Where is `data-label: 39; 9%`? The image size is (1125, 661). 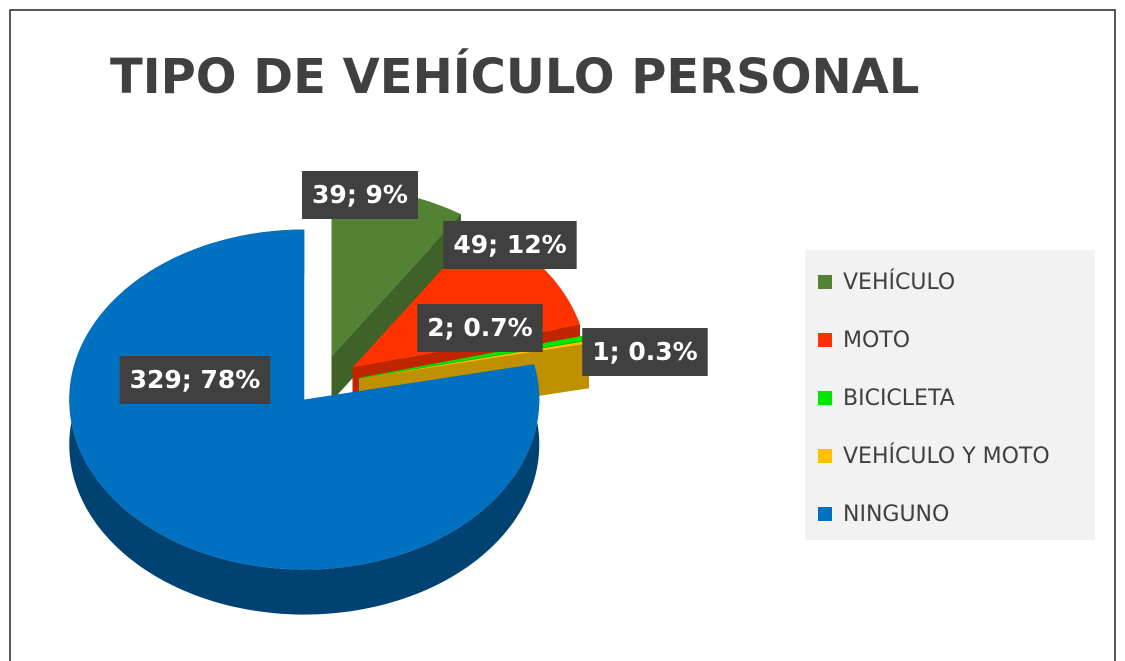
data-label: 39; 9% is located at coordinates (360, 194).